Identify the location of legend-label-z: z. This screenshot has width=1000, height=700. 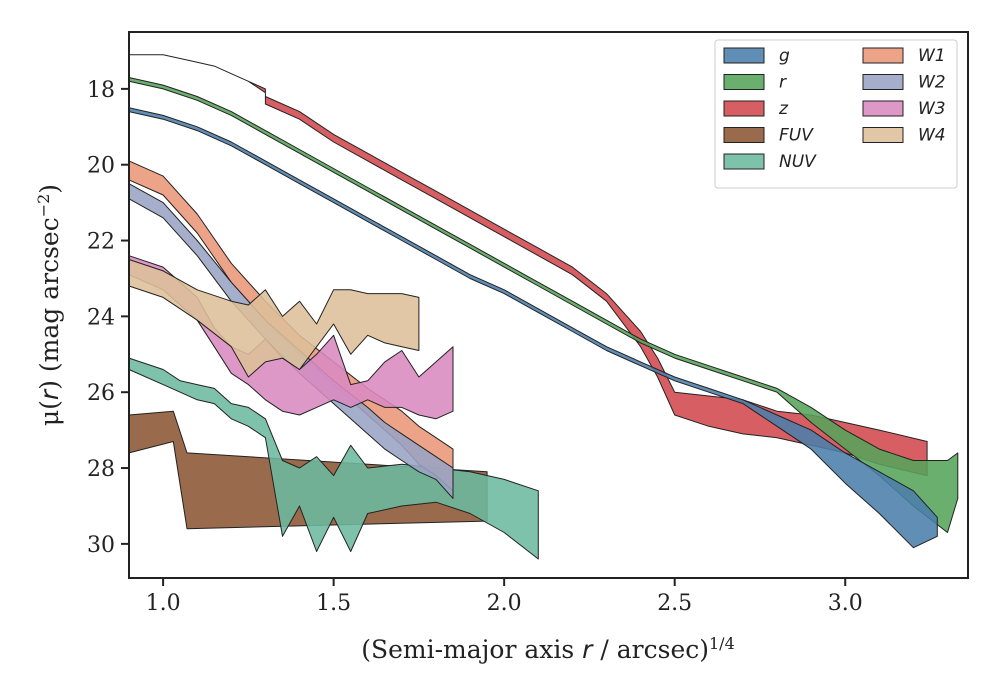
(783, 109).